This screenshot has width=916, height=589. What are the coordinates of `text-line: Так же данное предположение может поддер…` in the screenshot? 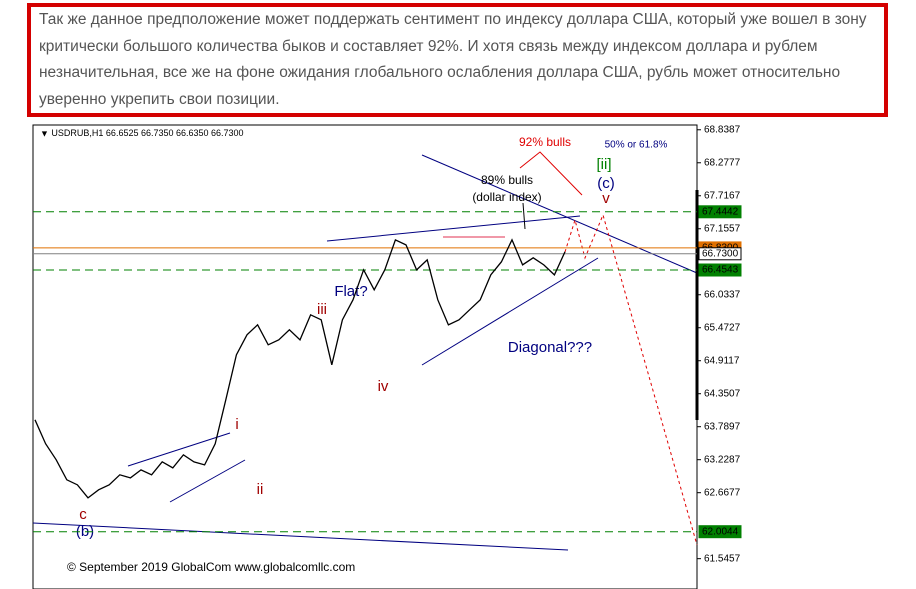 It's located at (453, 19).